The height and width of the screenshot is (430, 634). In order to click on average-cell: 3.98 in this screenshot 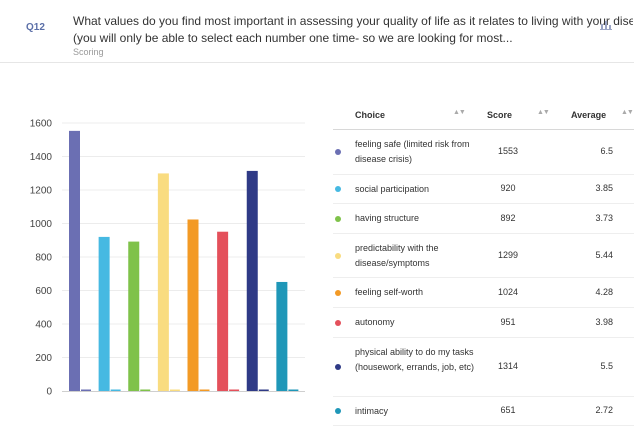, I will do `click(604, 321)`.